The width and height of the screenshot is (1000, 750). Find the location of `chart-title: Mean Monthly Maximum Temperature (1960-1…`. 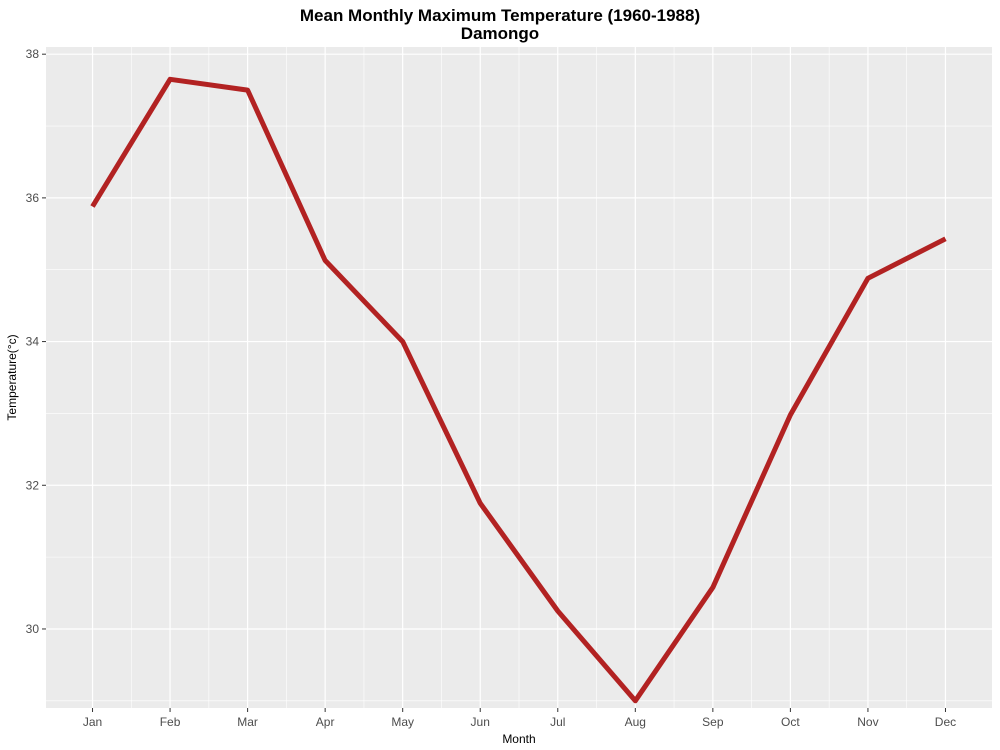

chart-title: Mean Monthly Maximum Temperature (1960-1… is located at coordinates (500, 15).